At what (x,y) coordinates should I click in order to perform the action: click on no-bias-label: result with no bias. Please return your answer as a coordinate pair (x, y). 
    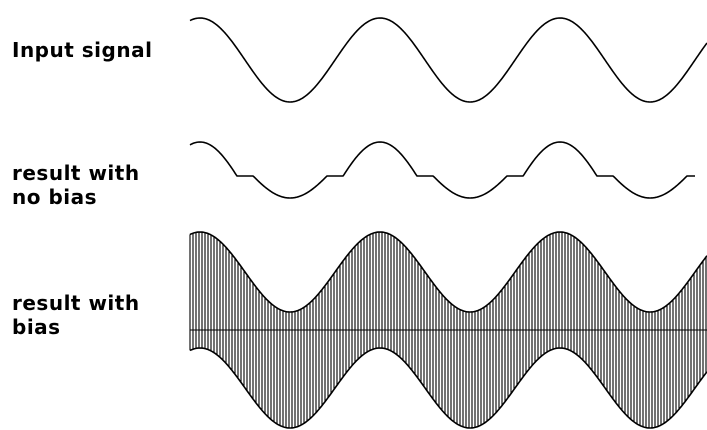
    Looking at the image, I should click on (76, 185).